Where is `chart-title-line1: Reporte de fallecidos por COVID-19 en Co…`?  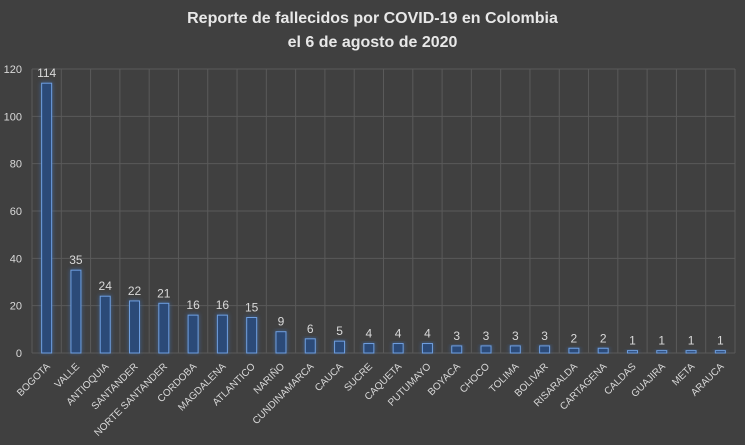
chart-title-line1: Reporte de fallecidos por COVID-19 en Co… is located at coordinates (372, 18).